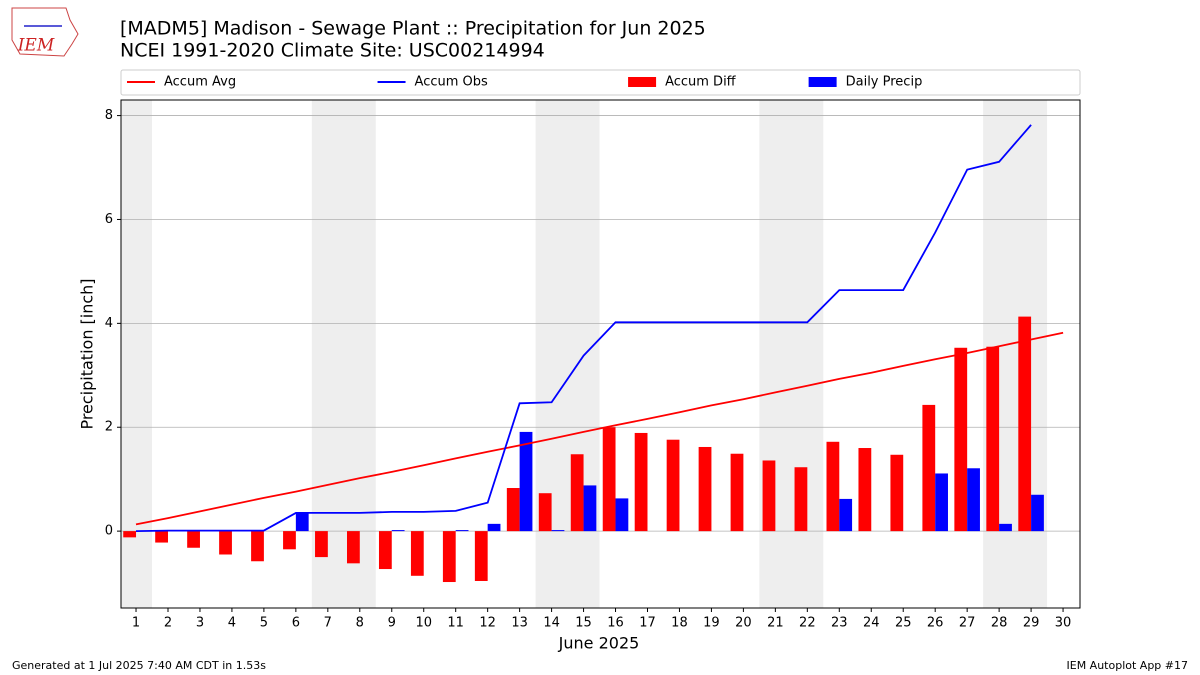 This screenshot has height=675, width=1200. I want to click on logo-outline, so click(45, 32).